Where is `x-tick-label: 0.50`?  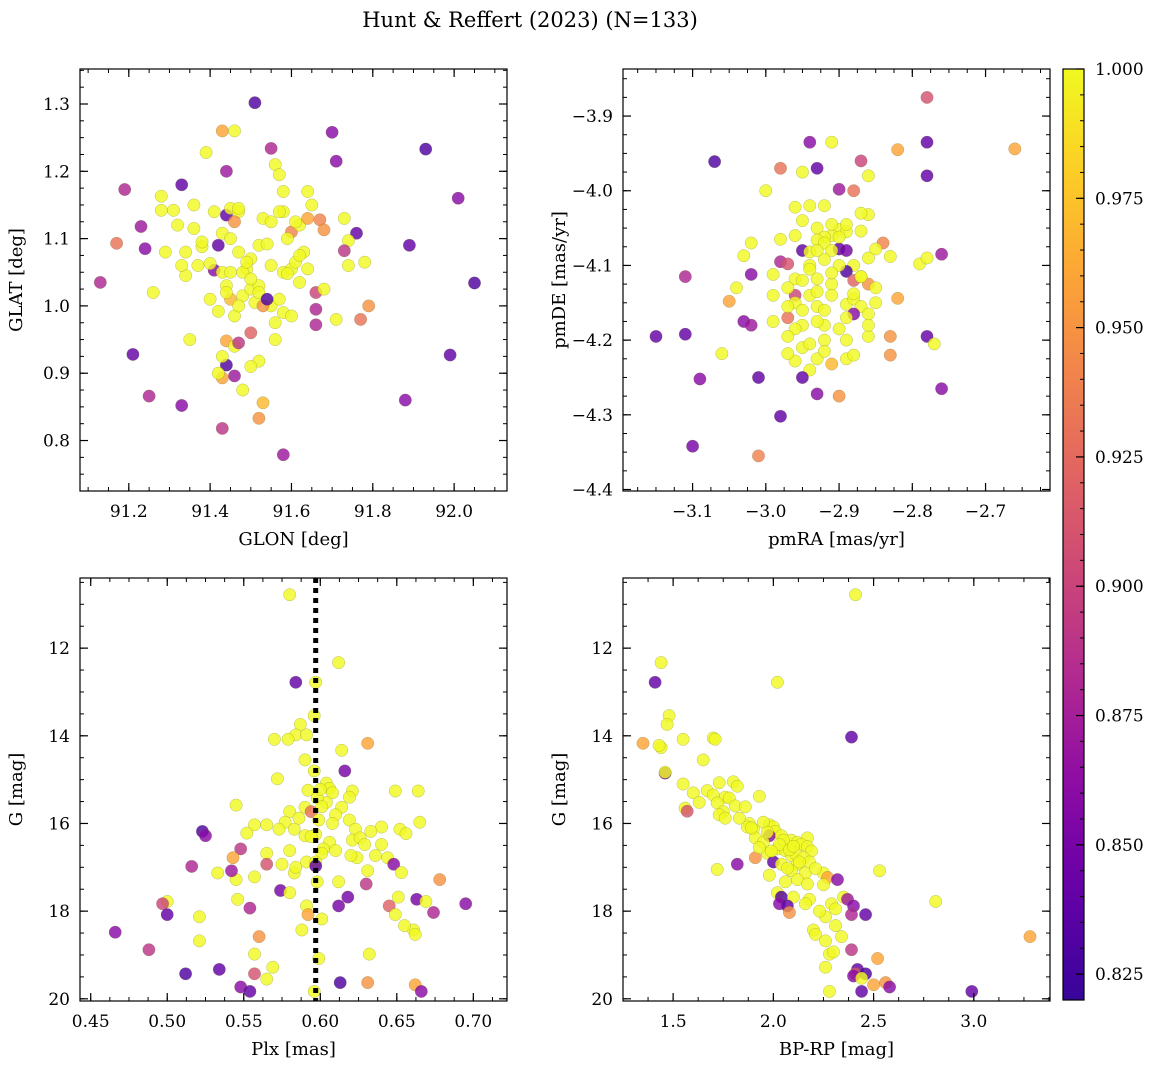 x-tick-label: 0.50 is located at coordinates (167, 1022).